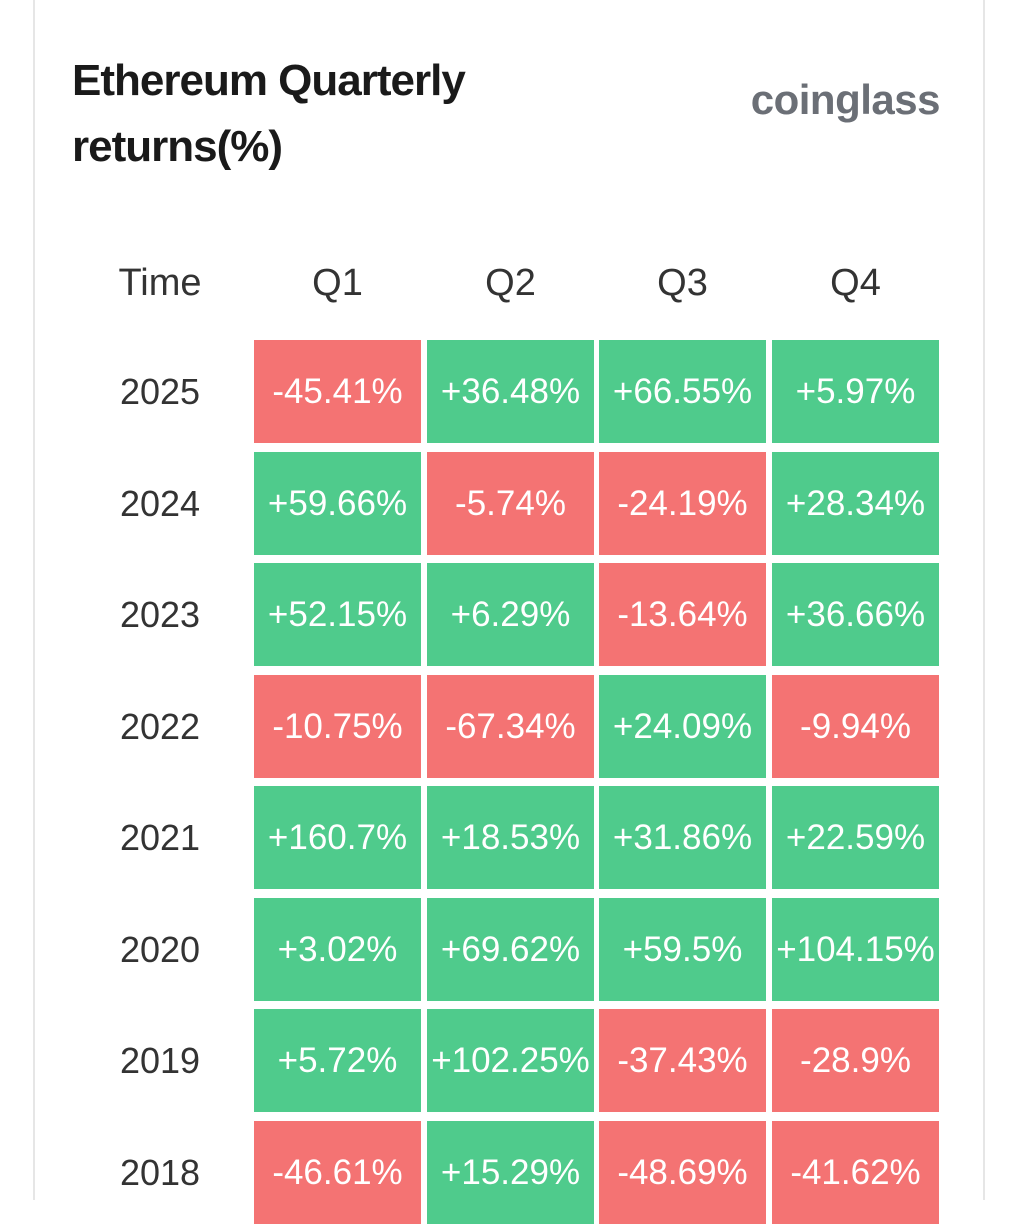  I want to click on return-cell: +59.5%, so click(682, 949).